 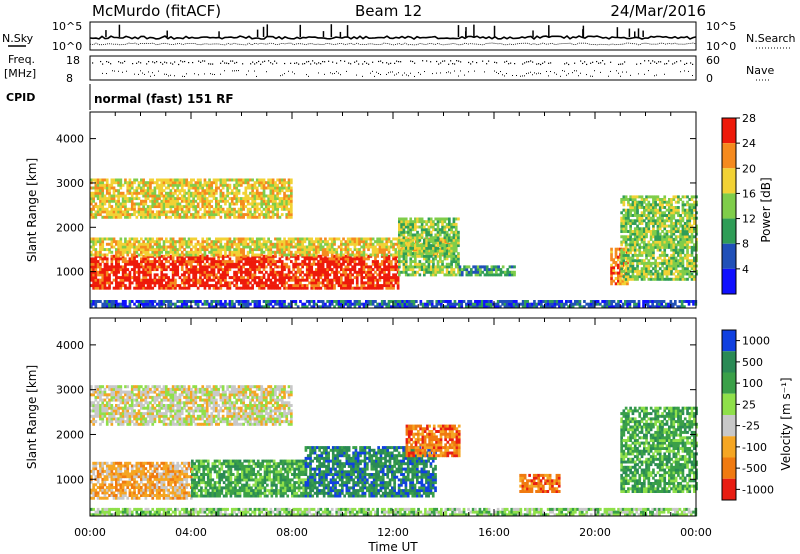 What do you see at coordinates (18, 38) in the screenshot?
I see `noise-left-label: N.Sky` at bounding box center [18, 38].